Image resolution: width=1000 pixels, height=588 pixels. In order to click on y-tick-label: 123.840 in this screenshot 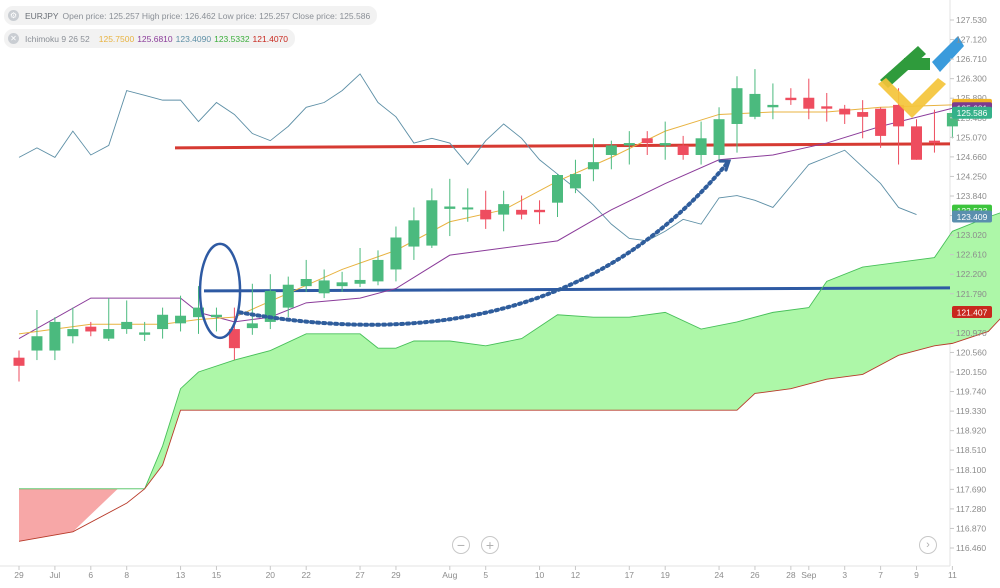, I will do `click(971, 196)`.